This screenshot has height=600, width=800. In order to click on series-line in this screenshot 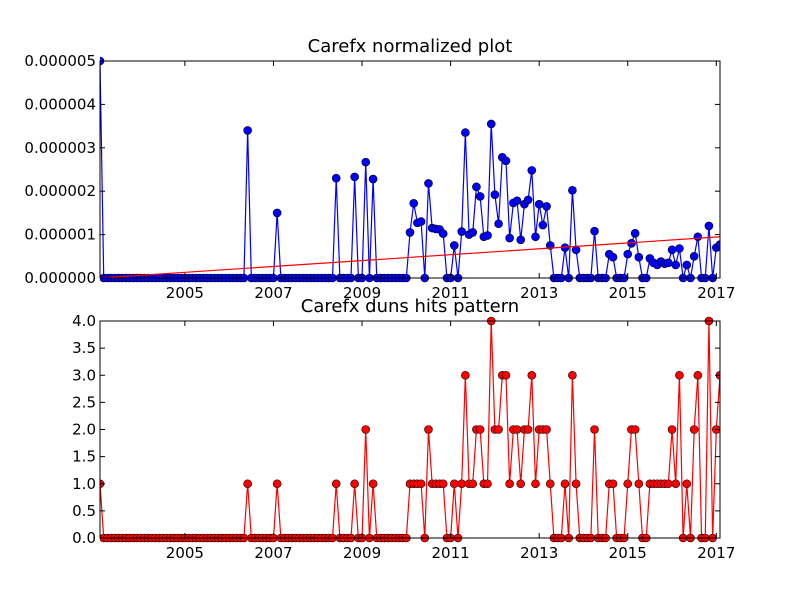, I will do `click(410, 257)`.